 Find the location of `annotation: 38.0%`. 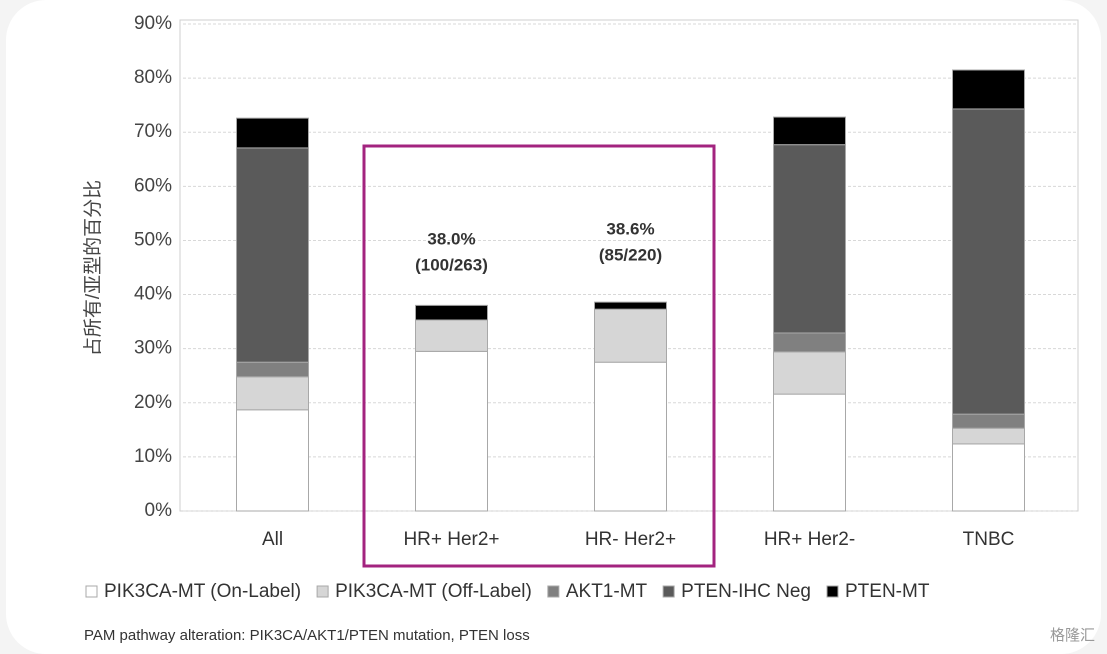

annotation: 38.0% is located at coordinates (451, 238).